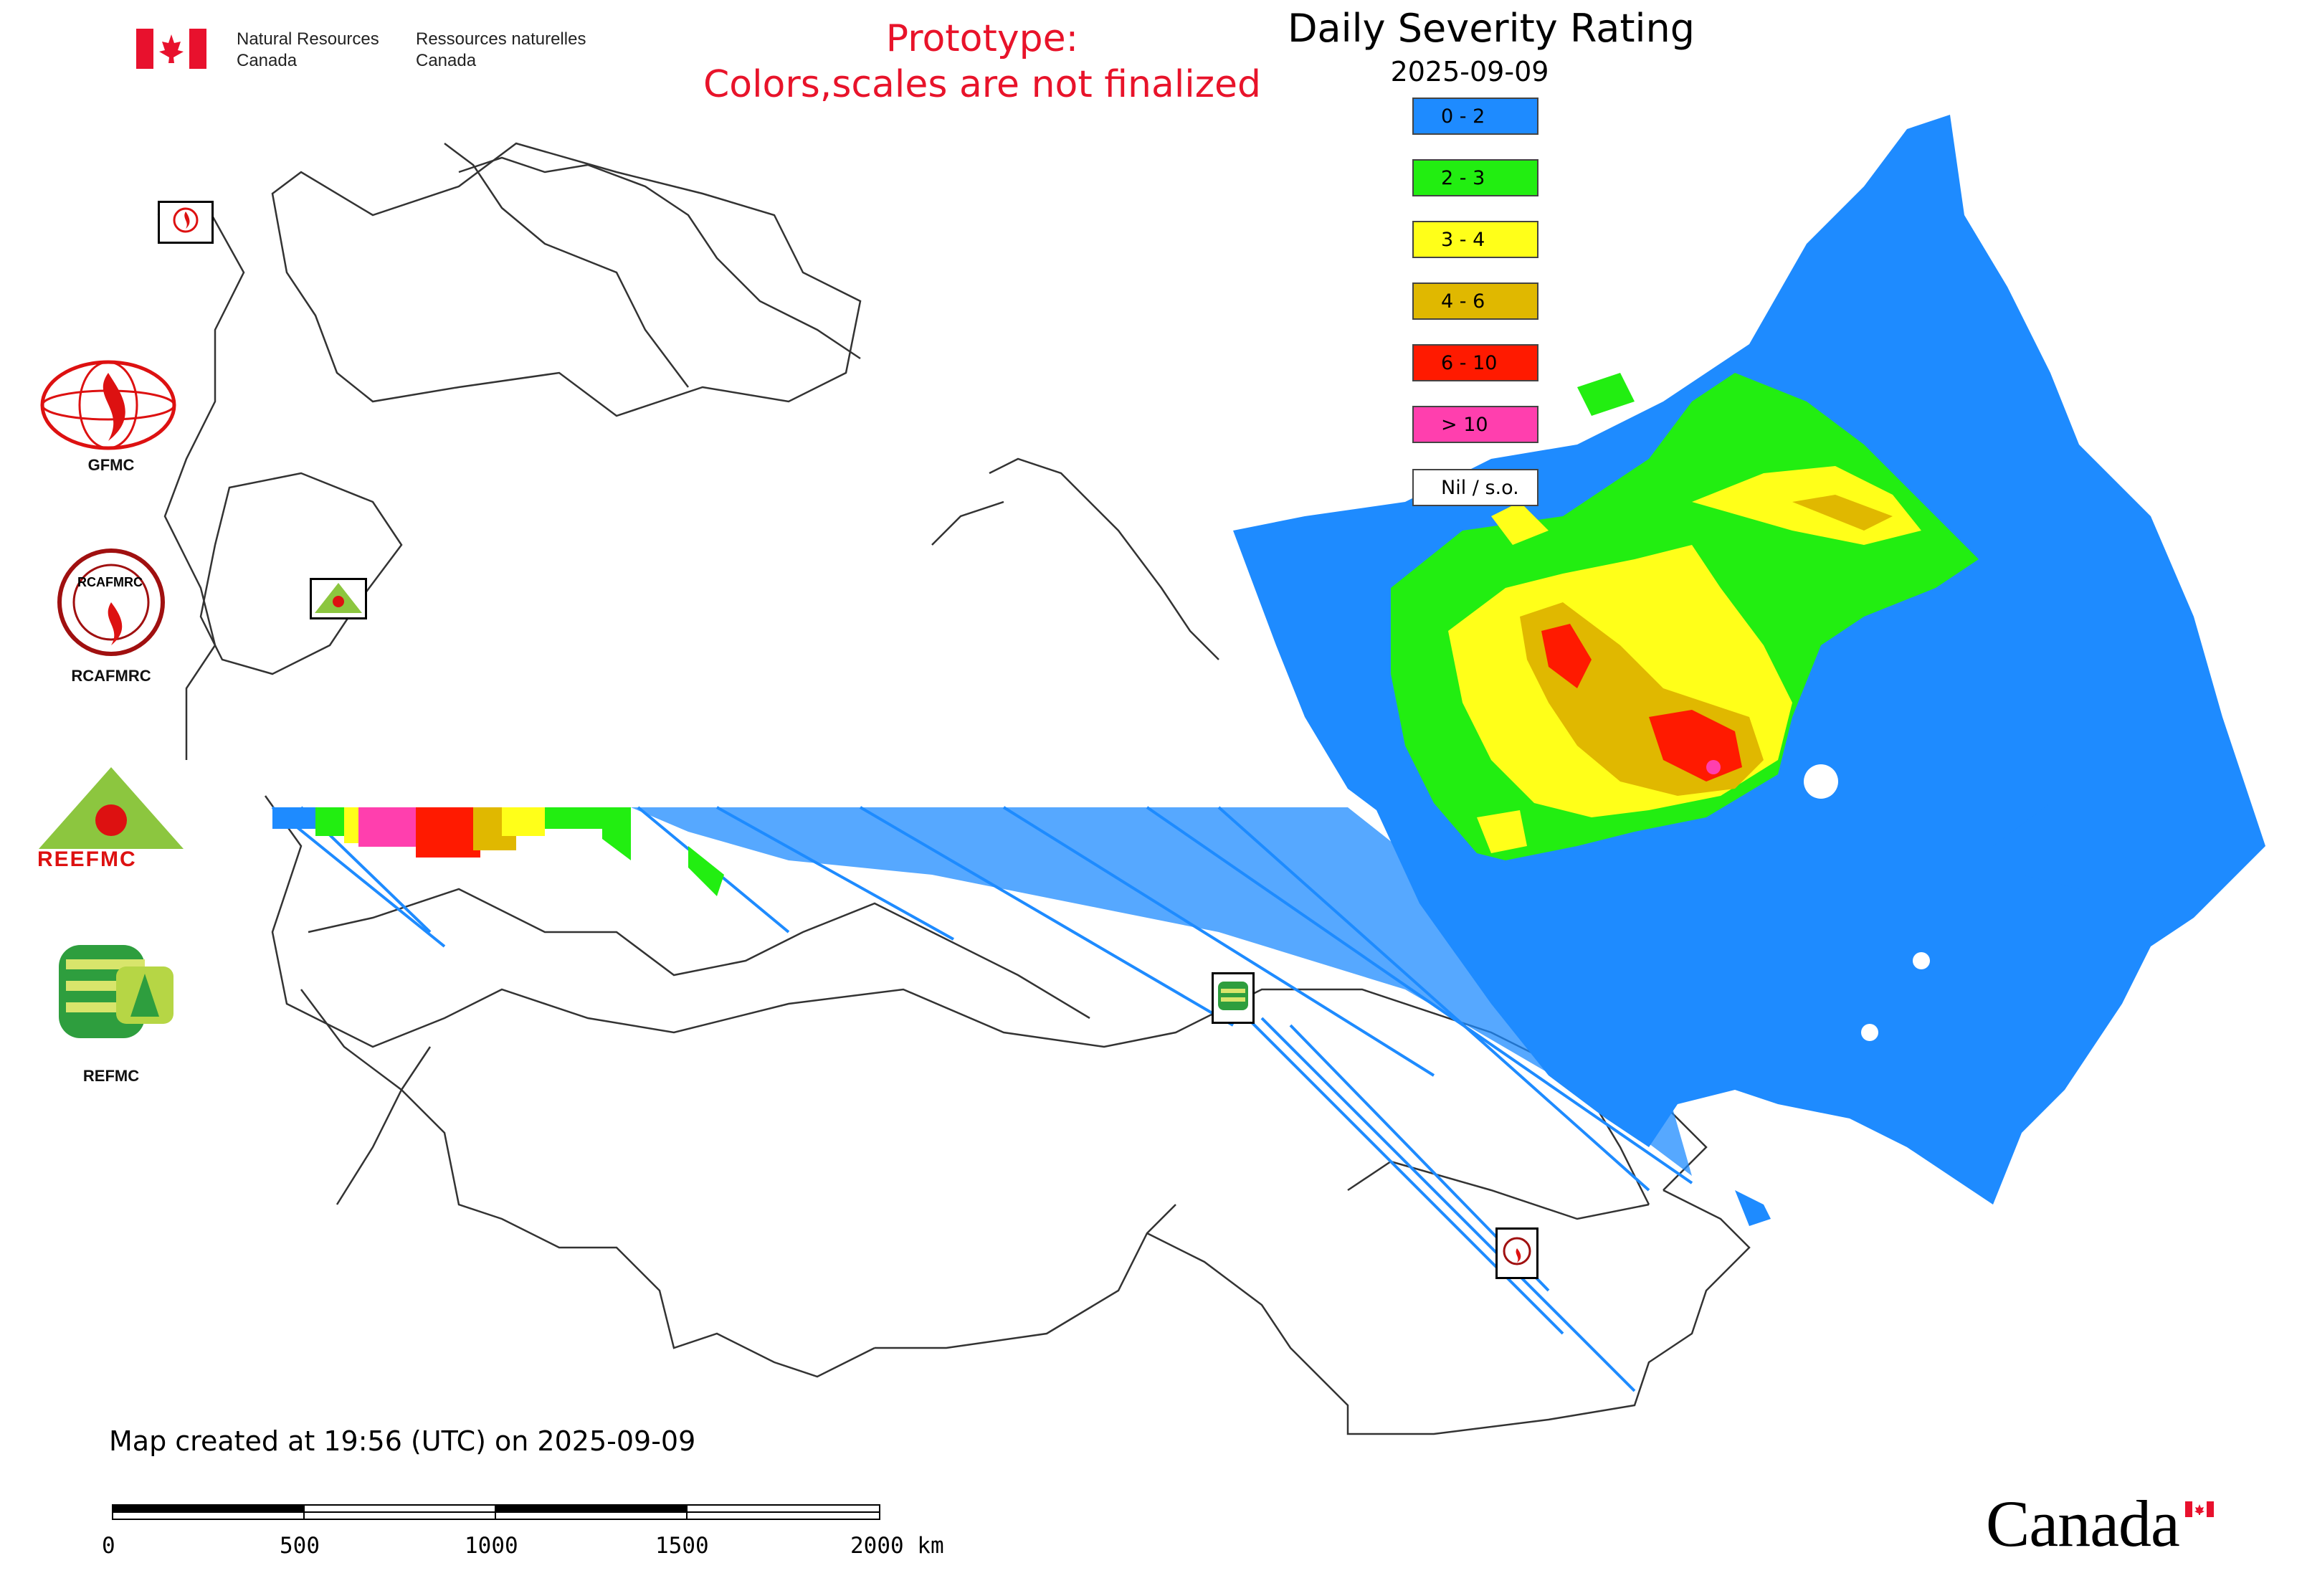 The width and height of the screenshot is (2302, 1596). Describe the element at coordinates (1475, 424) in the screenshot. I see `legend-item-gt-10: > 10` at that location.